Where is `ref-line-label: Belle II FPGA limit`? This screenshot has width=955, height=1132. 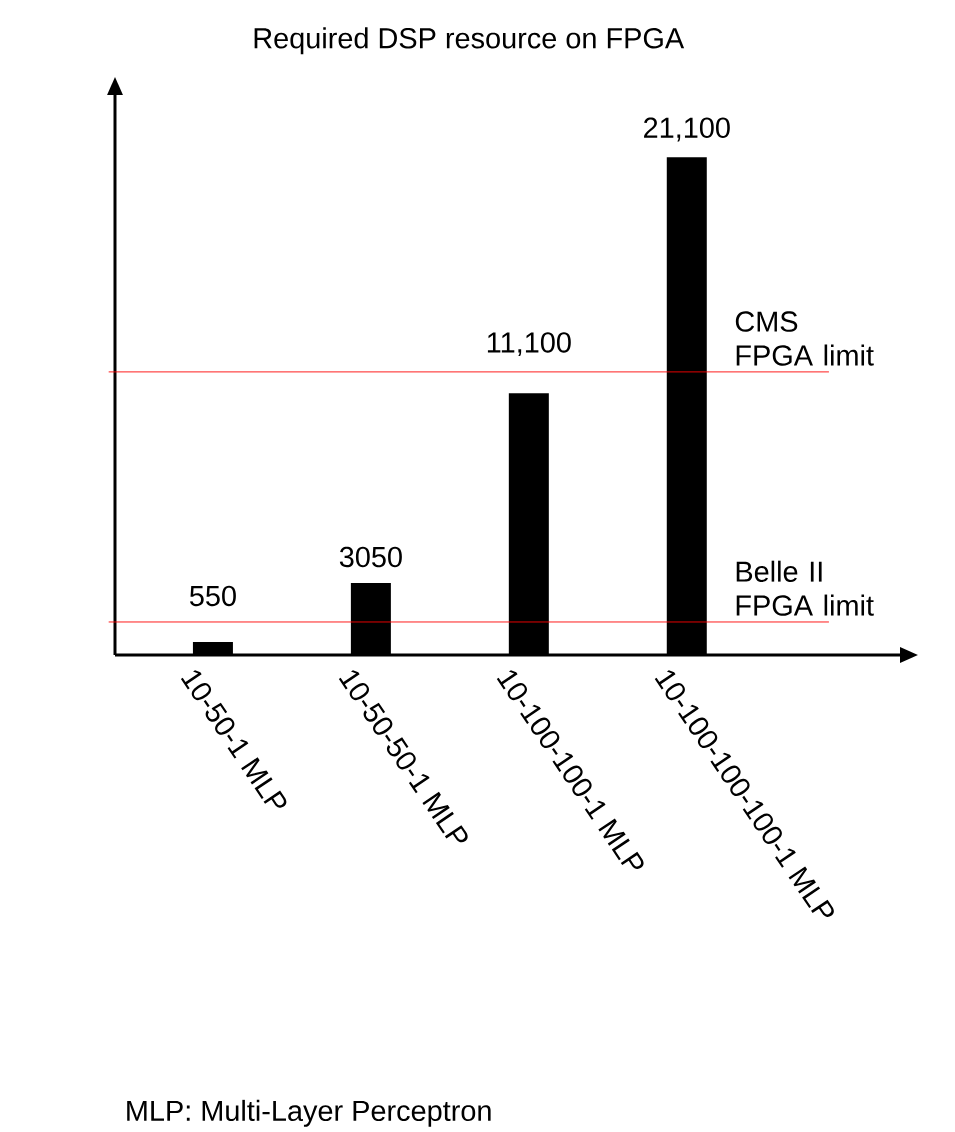
ref-line-label: Belle II FPGA limit is located at coordinates (805, 588).